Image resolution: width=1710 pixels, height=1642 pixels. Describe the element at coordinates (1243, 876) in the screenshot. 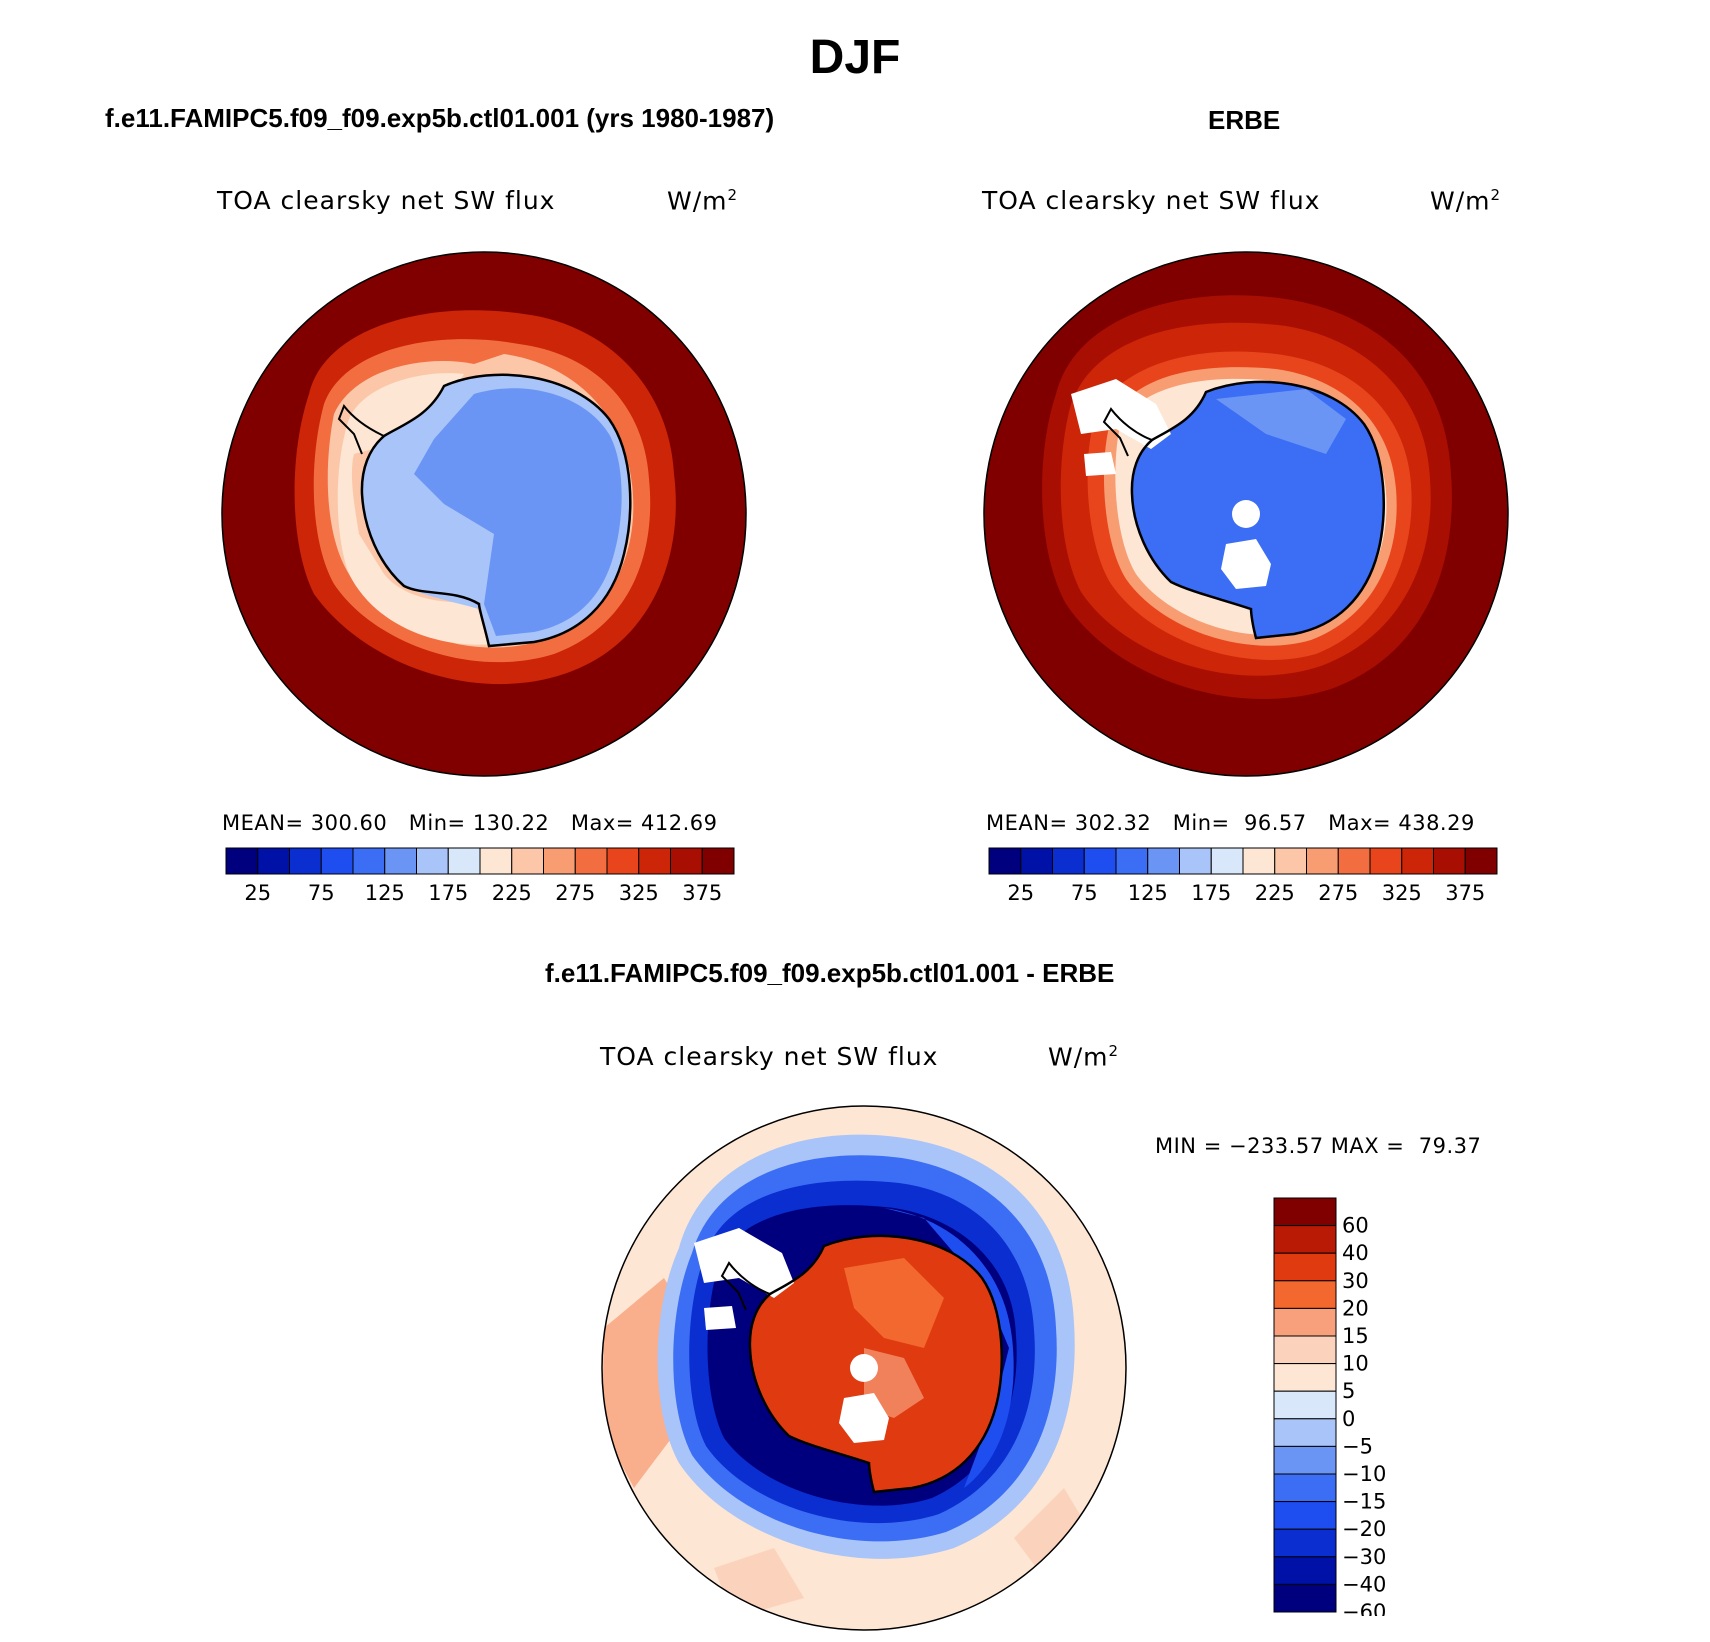

I see `panel2-colorbar: 25 75 125 175 225 275 325 375` at that location.